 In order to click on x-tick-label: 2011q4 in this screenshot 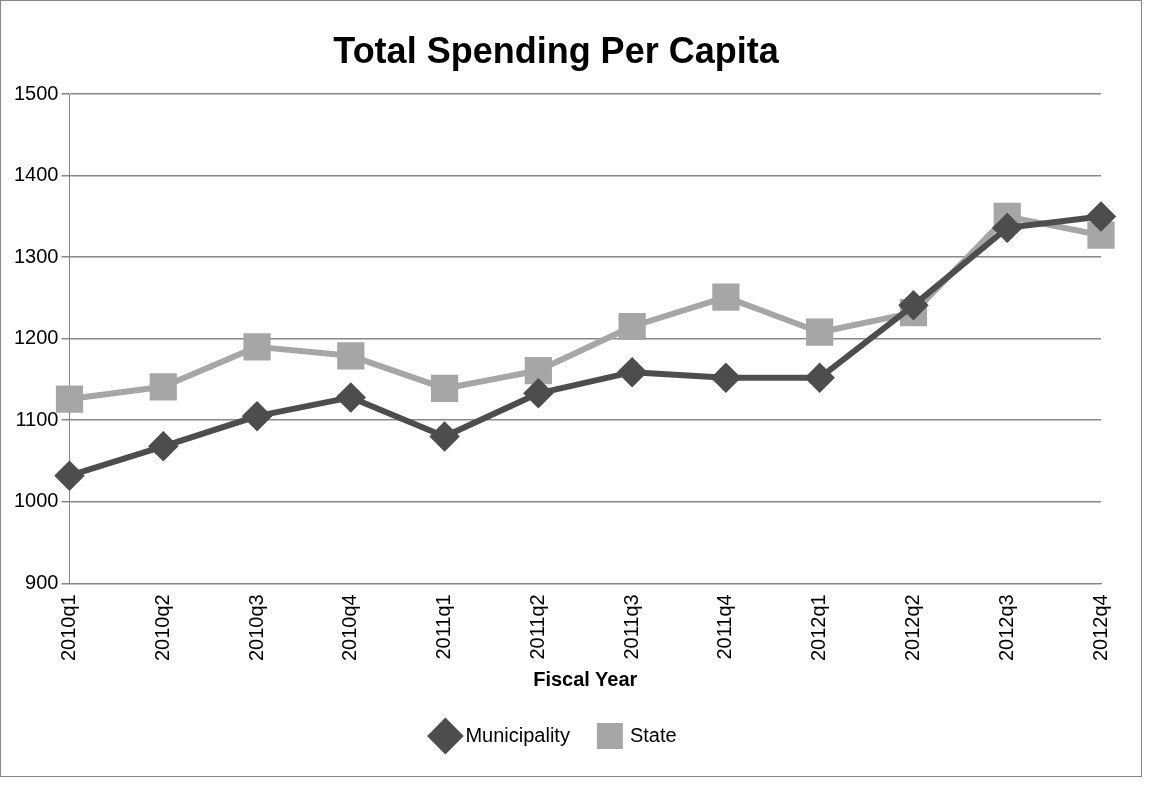, I will do `click(724, 627)`.